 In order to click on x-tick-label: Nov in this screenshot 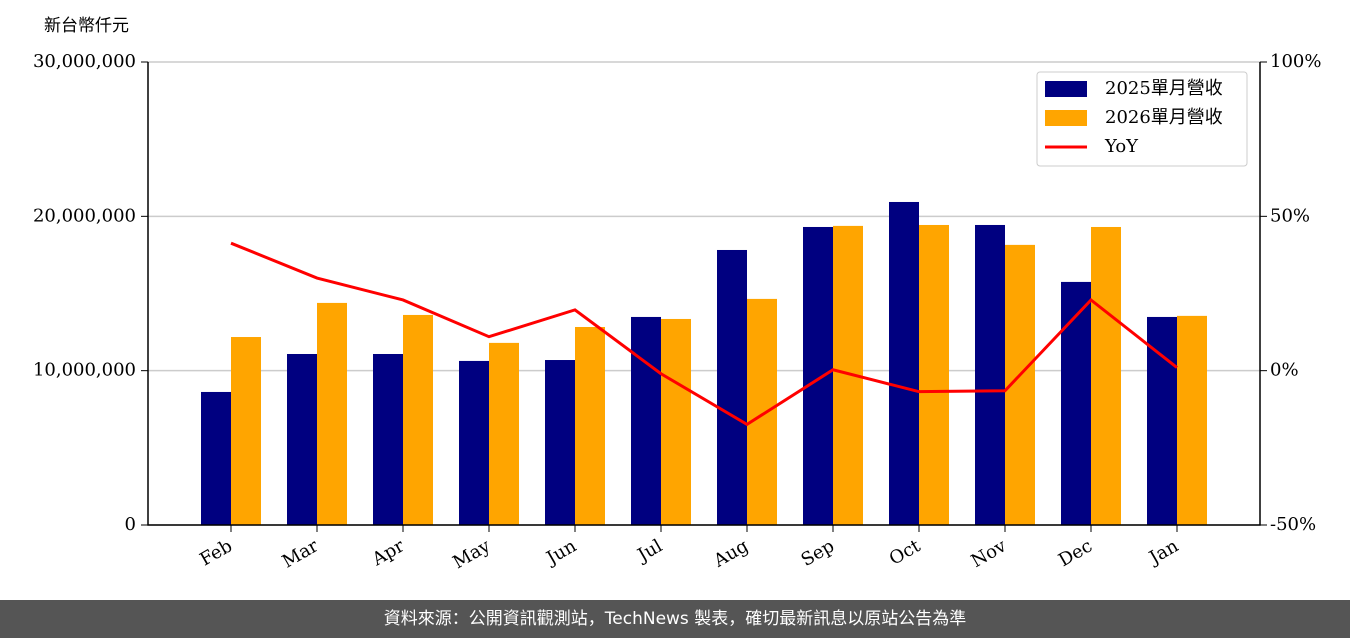, I will do `click(989, 553)`.